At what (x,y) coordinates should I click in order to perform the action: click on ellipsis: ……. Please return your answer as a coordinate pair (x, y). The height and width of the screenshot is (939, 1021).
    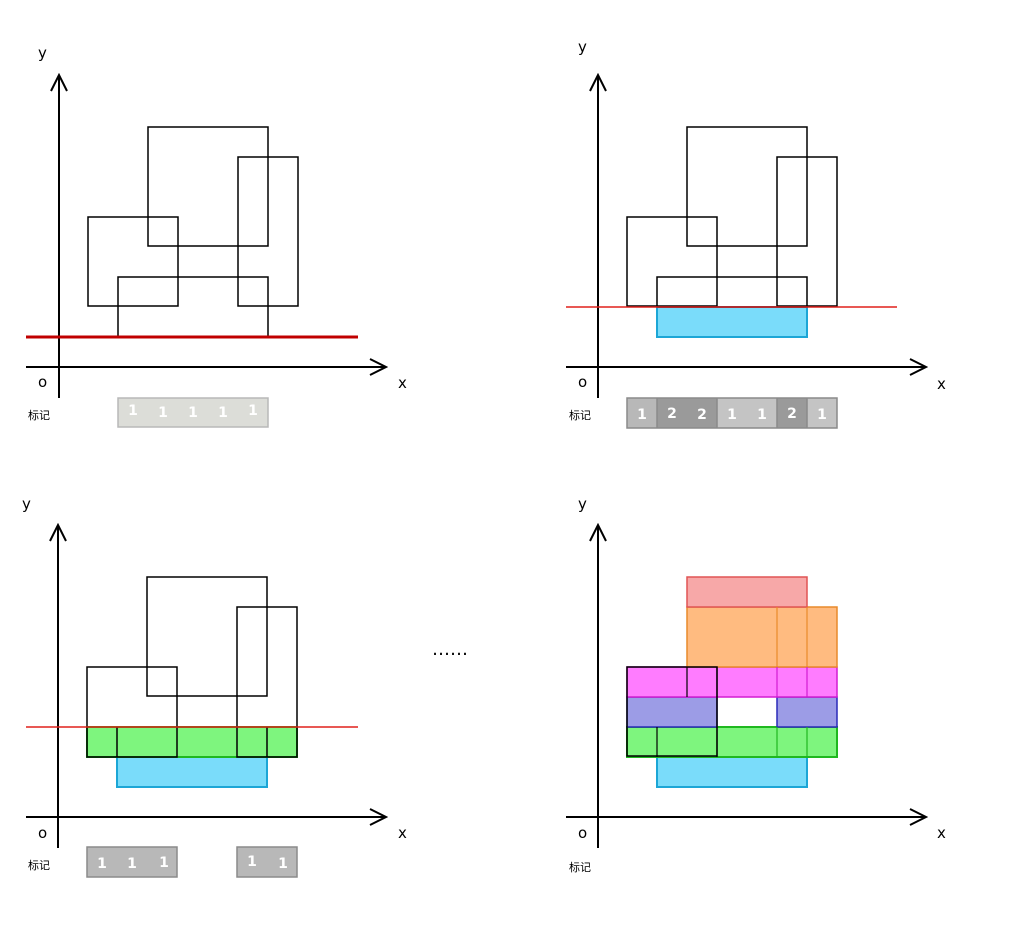
    Looking at the image, I should click on (450, 649).